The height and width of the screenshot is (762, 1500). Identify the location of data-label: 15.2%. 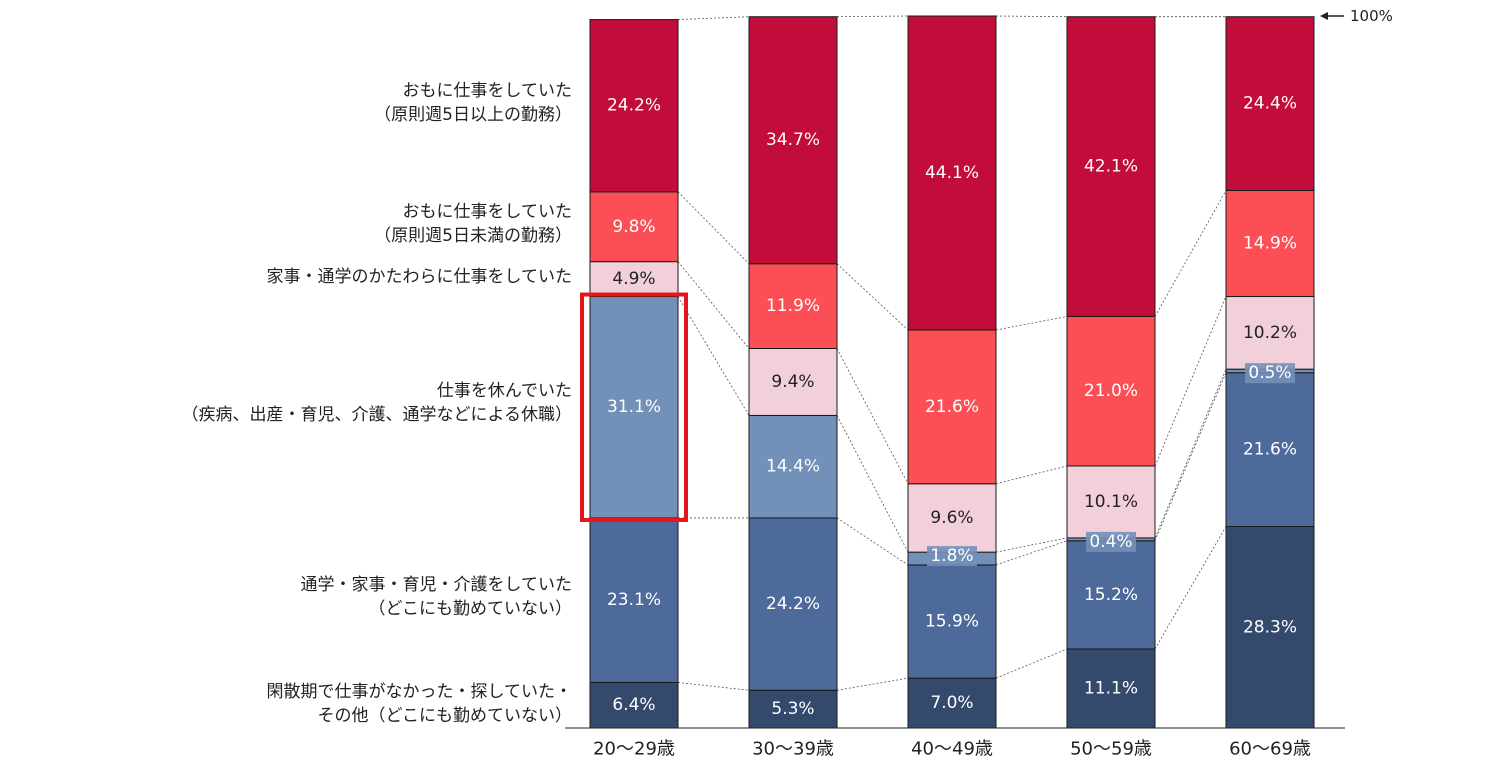
(1111, 595).